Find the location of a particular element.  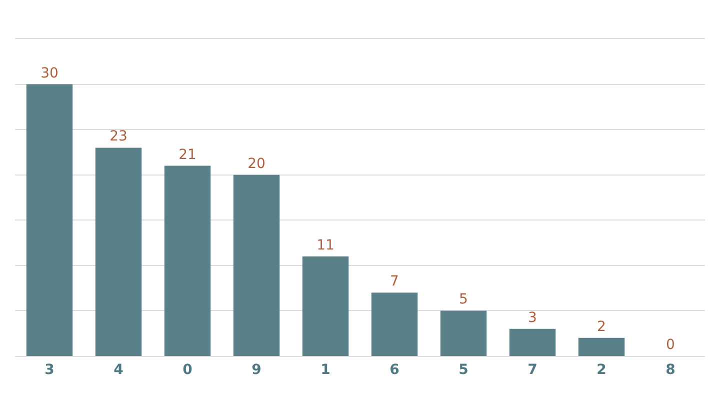

data-label: 11 is located at coordinates (325, 245).